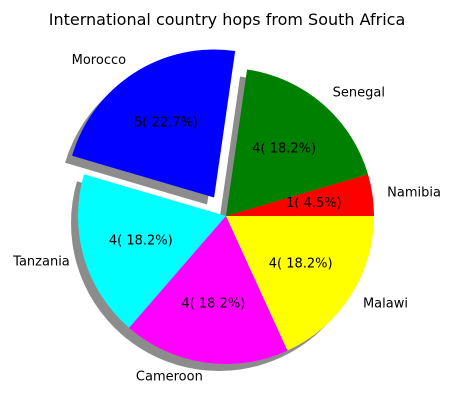 The width and height of the screenshot is (455, 411). What do you see at coordinates (141, 241) in the screenshot?
I see `percent-label-tanzania: 4( 18.2%)` at bounding box center [141, 241].